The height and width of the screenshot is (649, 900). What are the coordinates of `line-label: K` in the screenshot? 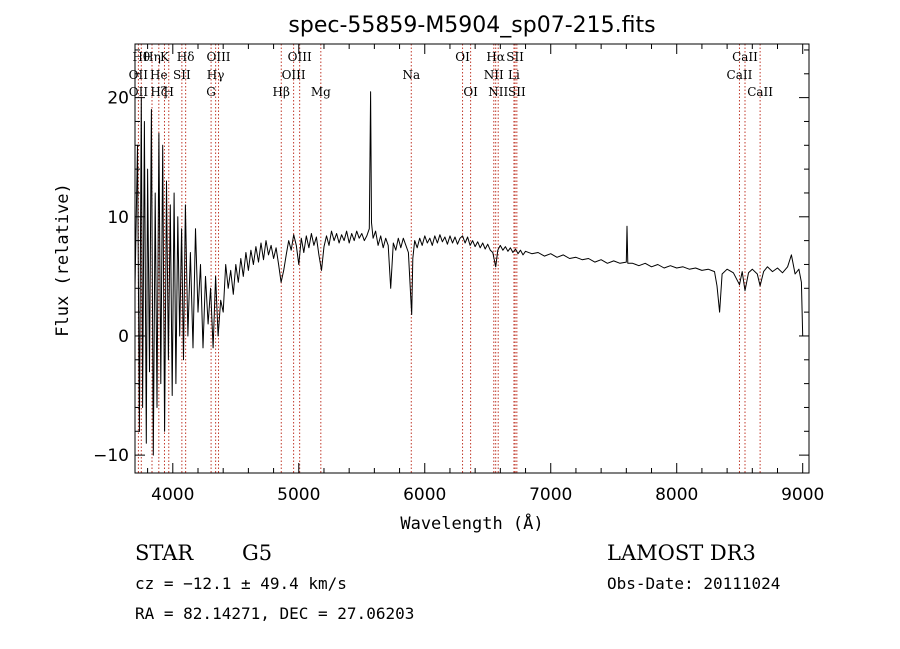 It's located at (165, 57).